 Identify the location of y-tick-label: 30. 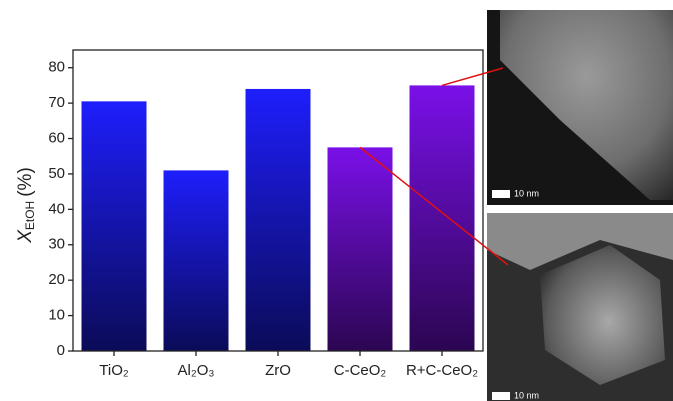
(56, 244).